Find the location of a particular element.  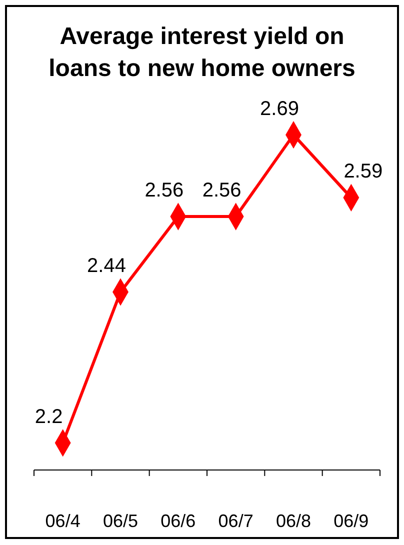

x-tick-label: 06/5 is located at coordinates (120, 521).